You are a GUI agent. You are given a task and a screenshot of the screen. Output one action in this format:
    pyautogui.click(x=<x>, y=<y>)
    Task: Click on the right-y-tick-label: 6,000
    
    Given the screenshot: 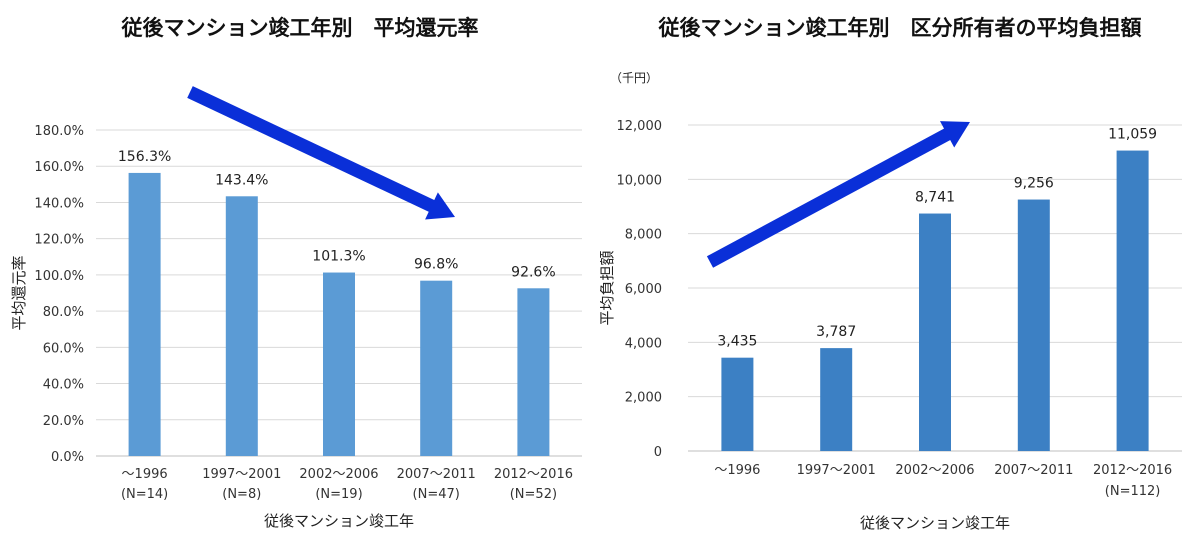 What is the action you would take?
    pyautogui.click(x=643, y=289)
    